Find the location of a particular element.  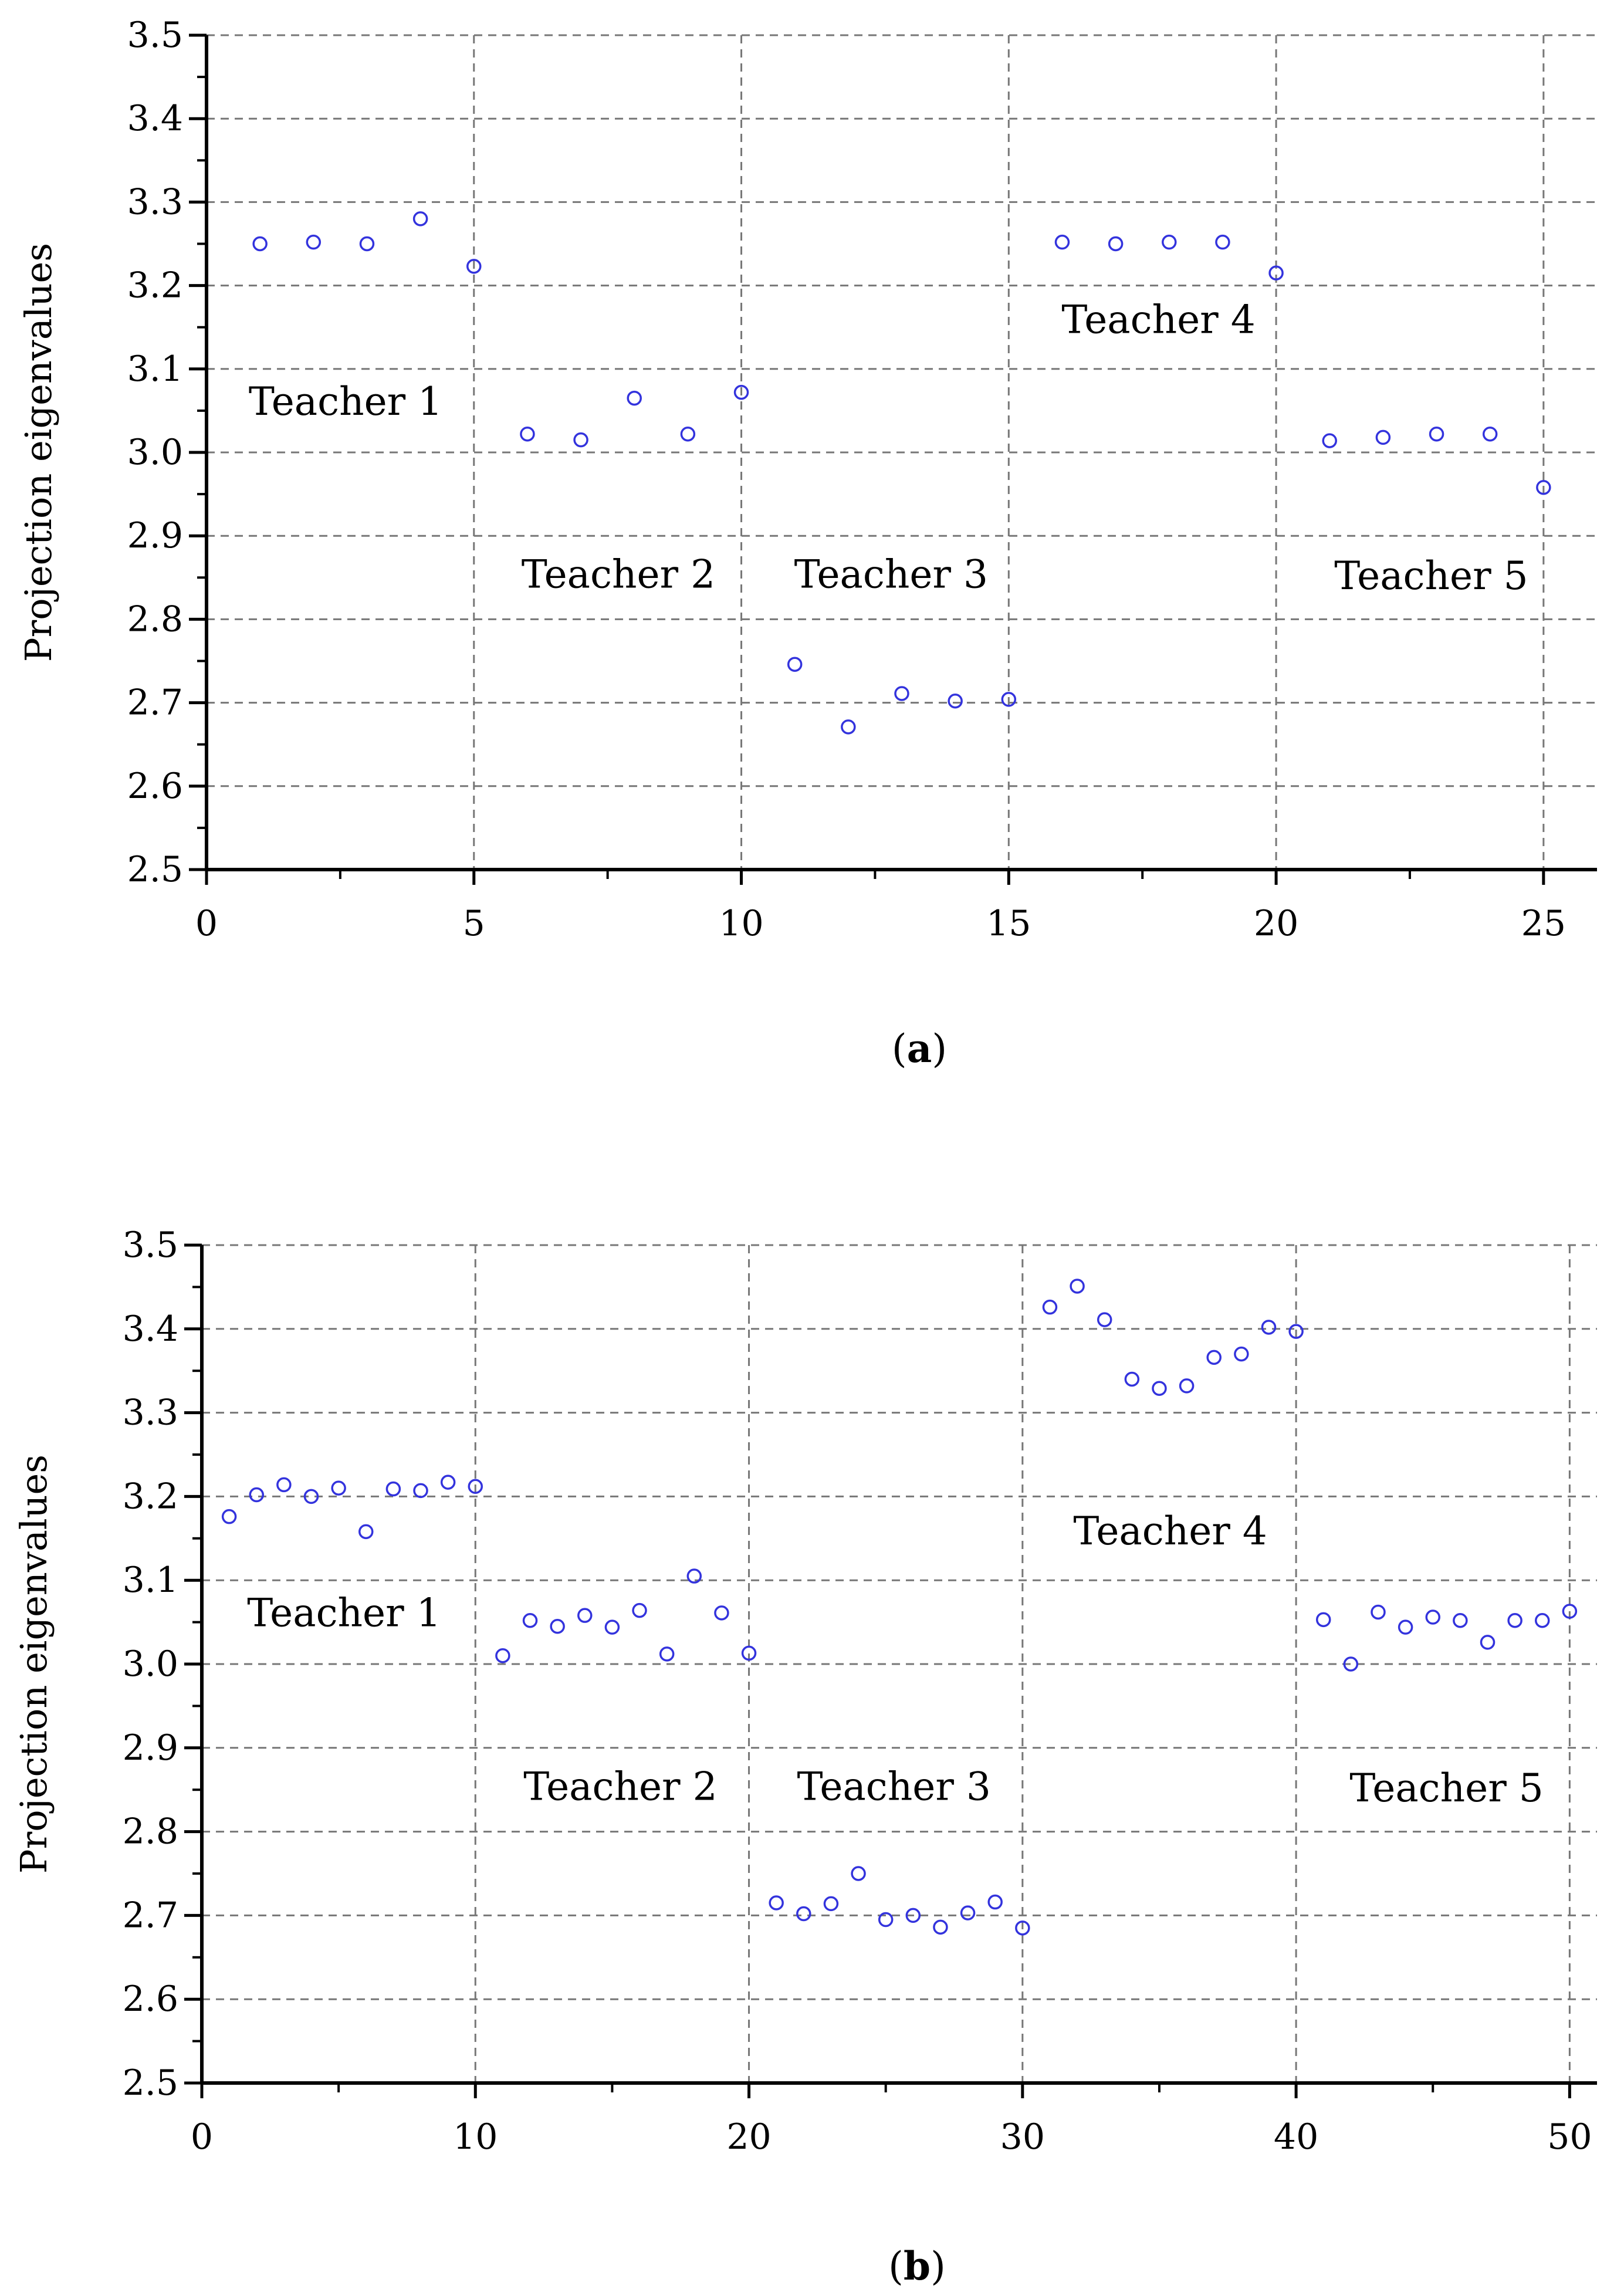

x-tick-label: 40 is located at coordinates (1296, 2137).